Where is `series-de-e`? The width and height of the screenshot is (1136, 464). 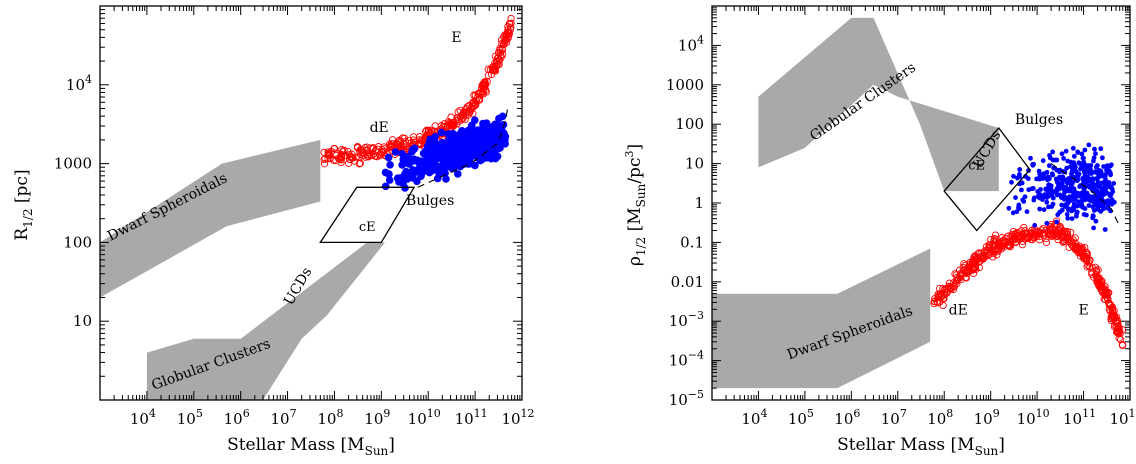
series-de-e is located at coordinates (1028, 283).